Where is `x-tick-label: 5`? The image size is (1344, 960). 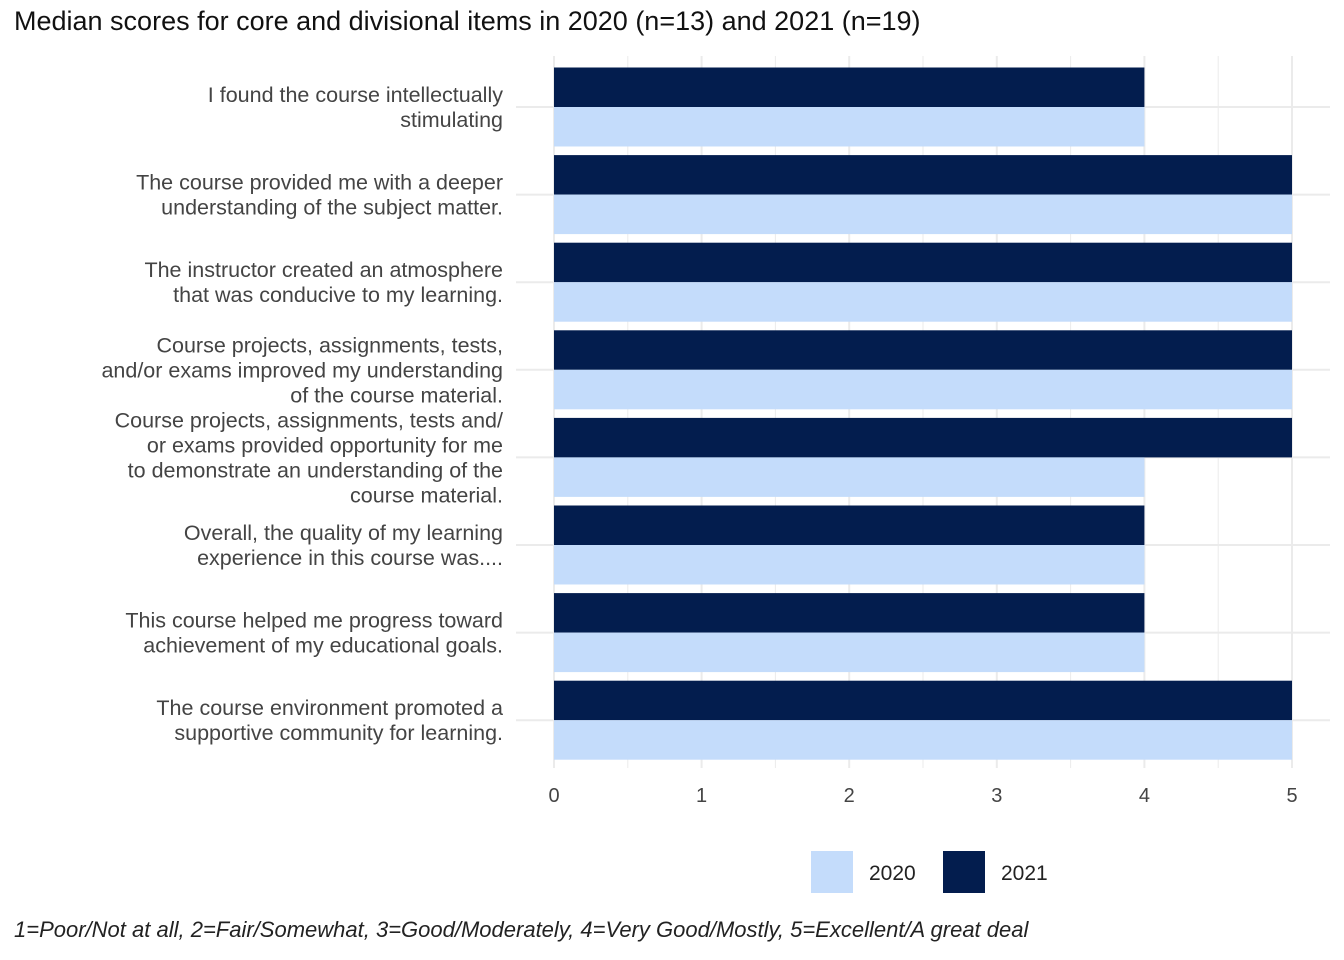 x-tick-label: 5 is located at coordinates (1291, 796).